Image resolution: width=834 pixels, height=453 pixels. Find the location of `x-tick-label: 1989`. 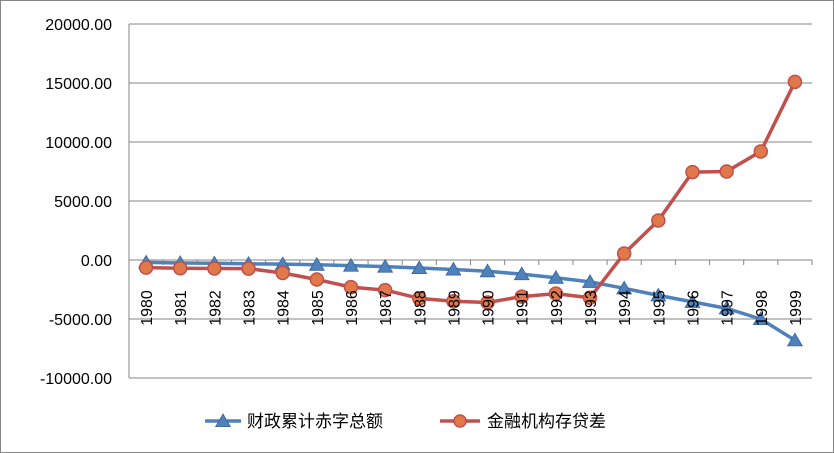

x-tick-label: 1989 is located at coordinates (454, 308).